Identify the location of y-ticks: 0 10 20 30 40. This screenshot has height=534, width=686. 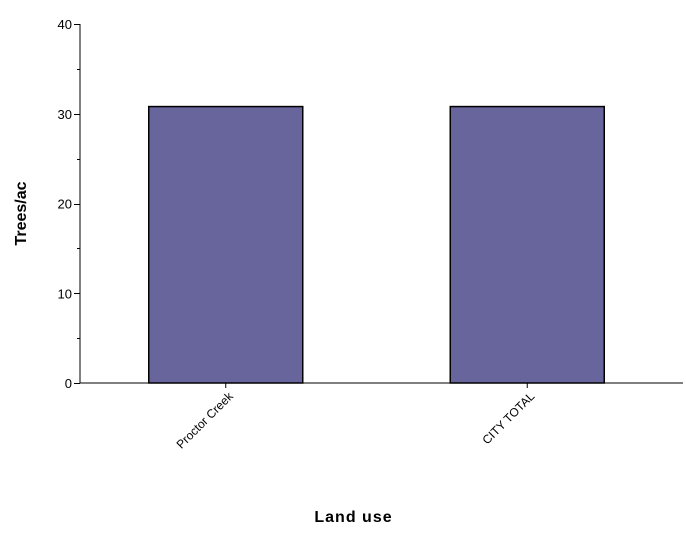
(69, 204).